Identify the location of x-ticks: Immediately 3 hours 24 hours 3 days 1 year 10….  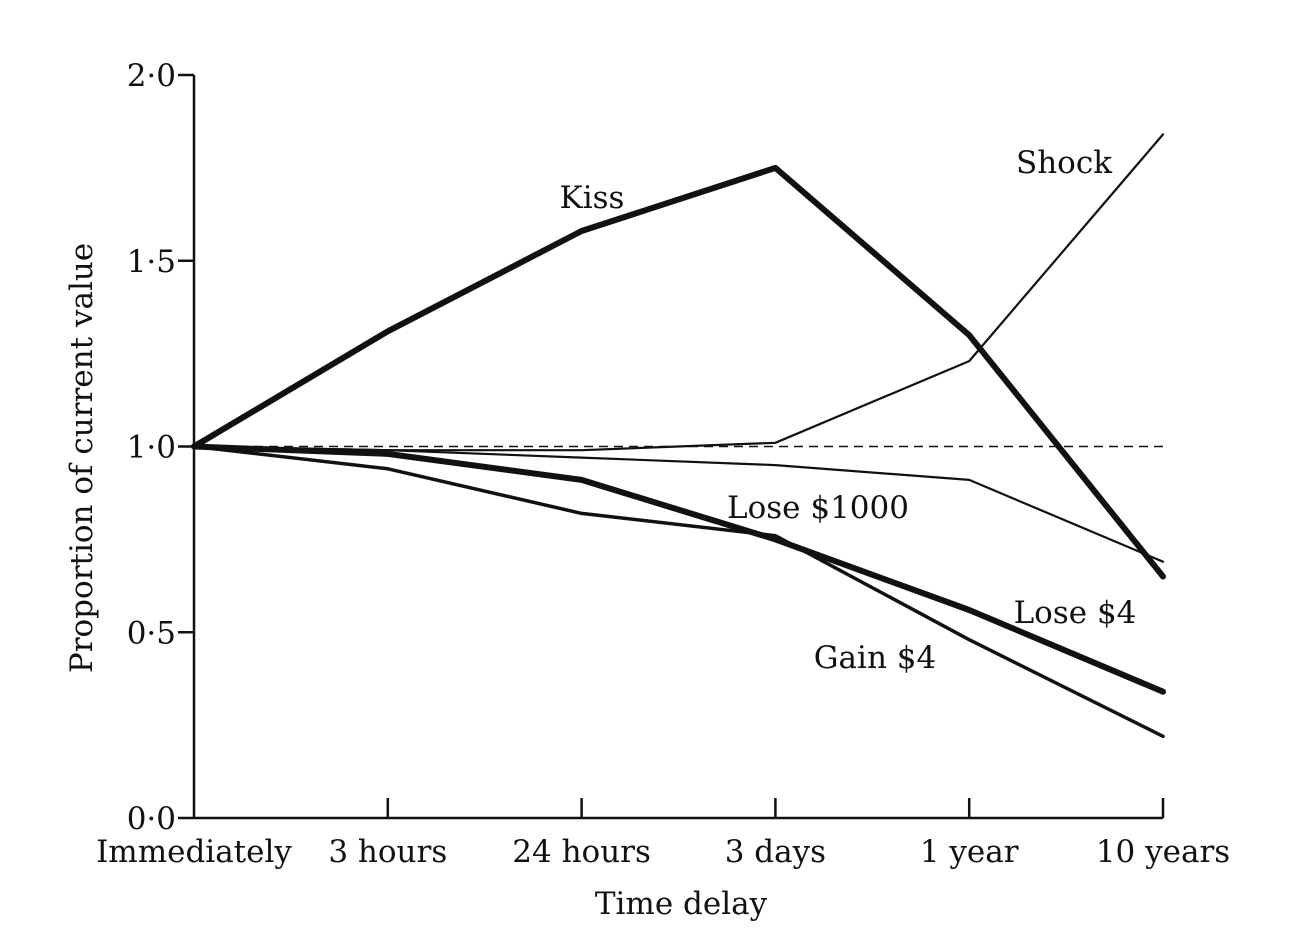
(663, 834).